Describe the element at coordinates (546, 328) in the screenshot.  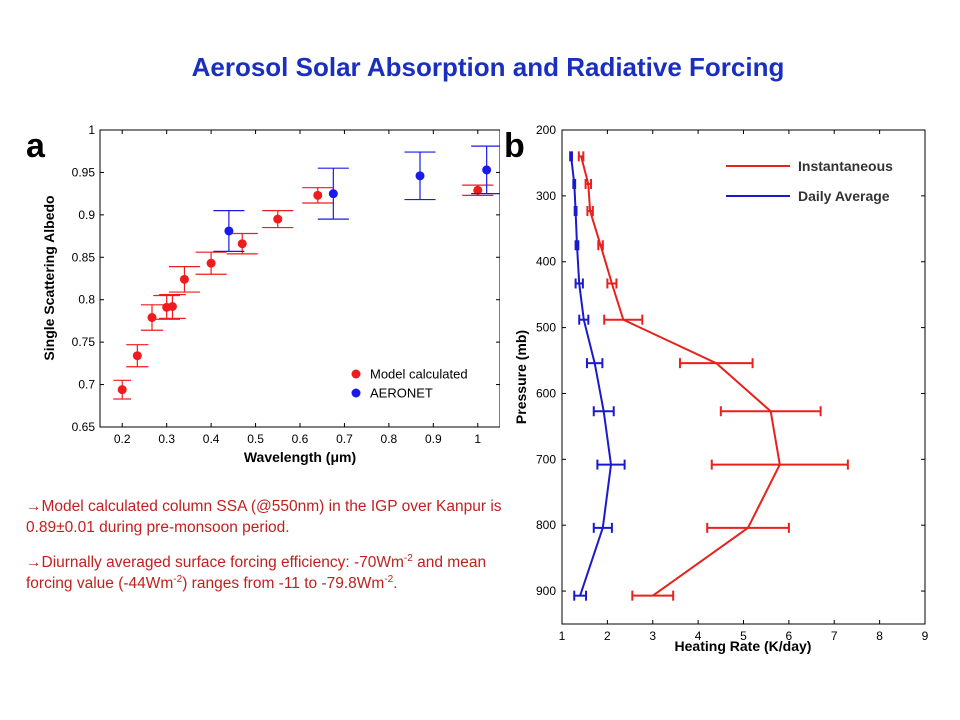
I see `heating-y-tick-label: 500` at that location.